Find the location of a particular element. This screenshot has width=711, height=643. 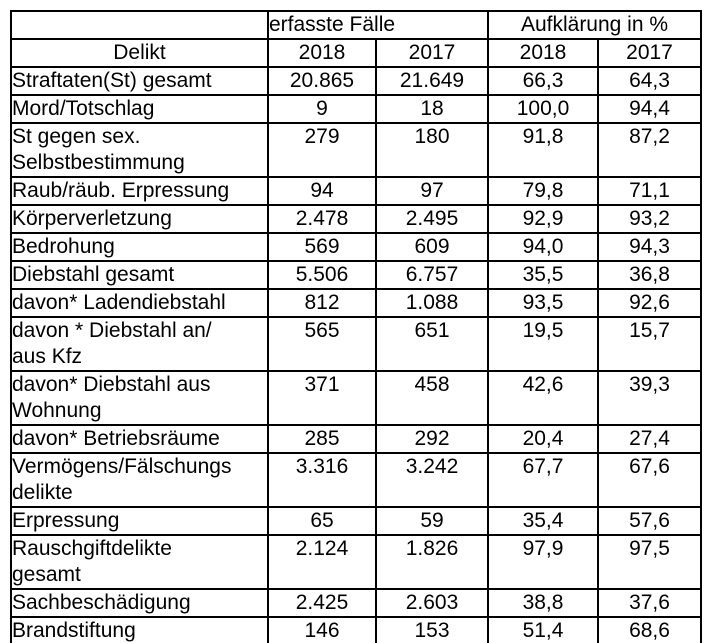

column-header-row: Delikt 2018 2017 2018 2017 is located at coordinates (356, 53).